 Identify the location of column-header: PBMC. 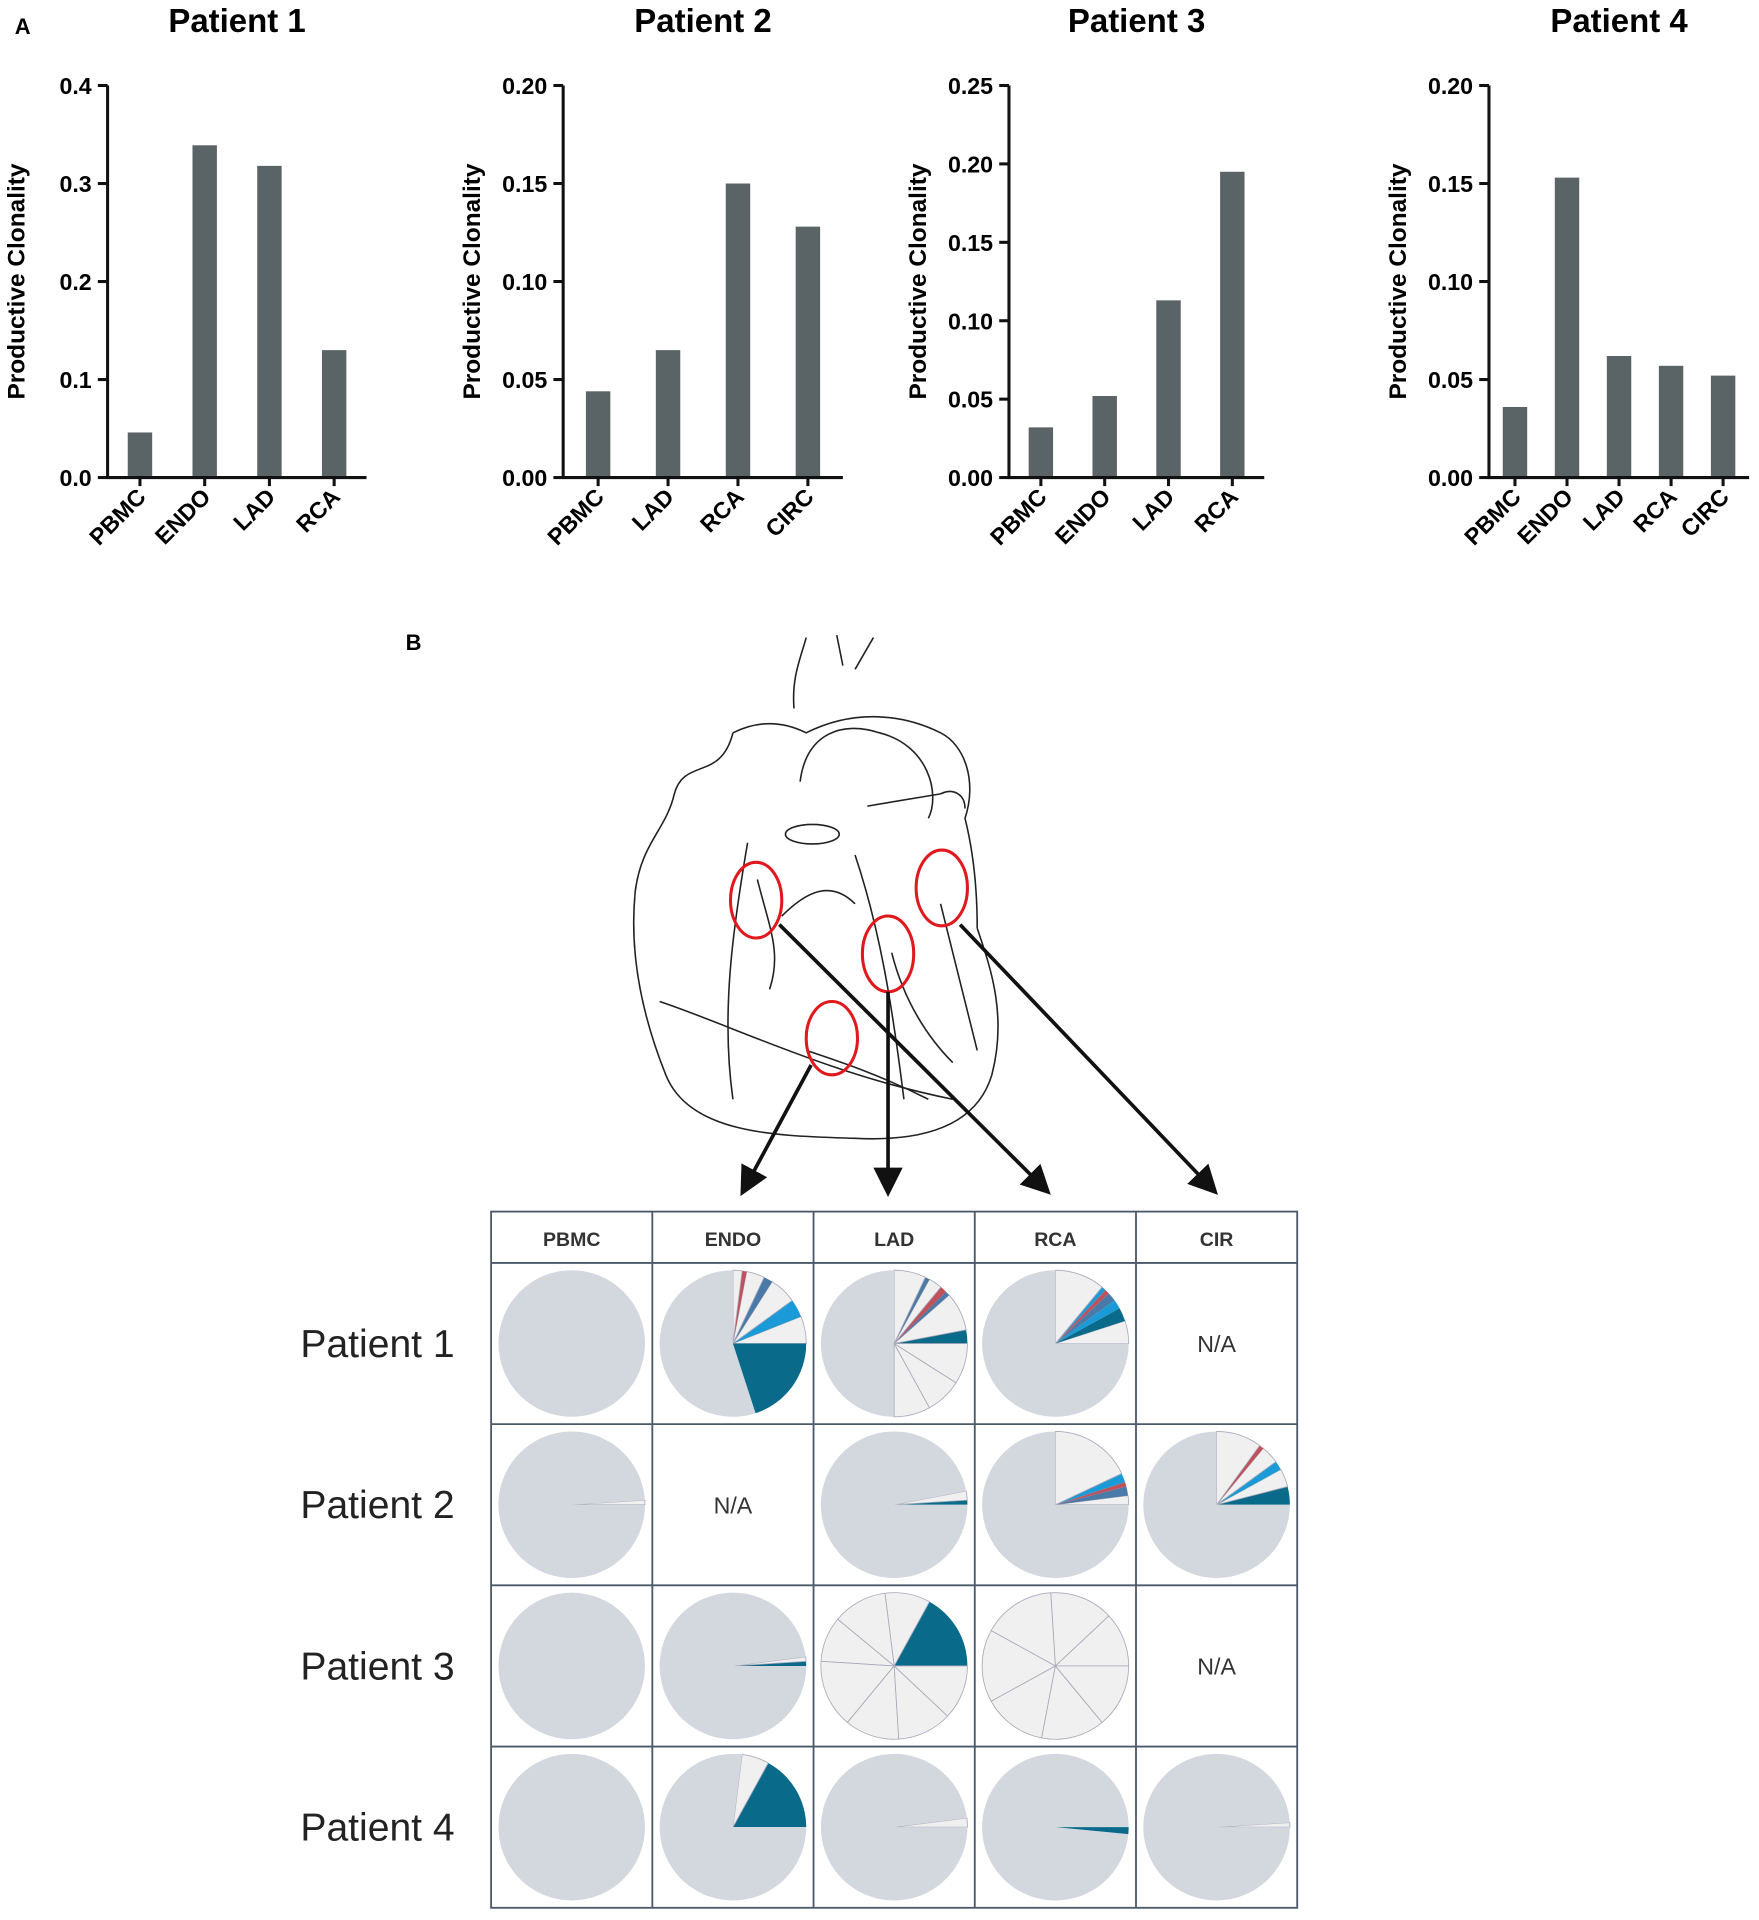
(572, 1240).